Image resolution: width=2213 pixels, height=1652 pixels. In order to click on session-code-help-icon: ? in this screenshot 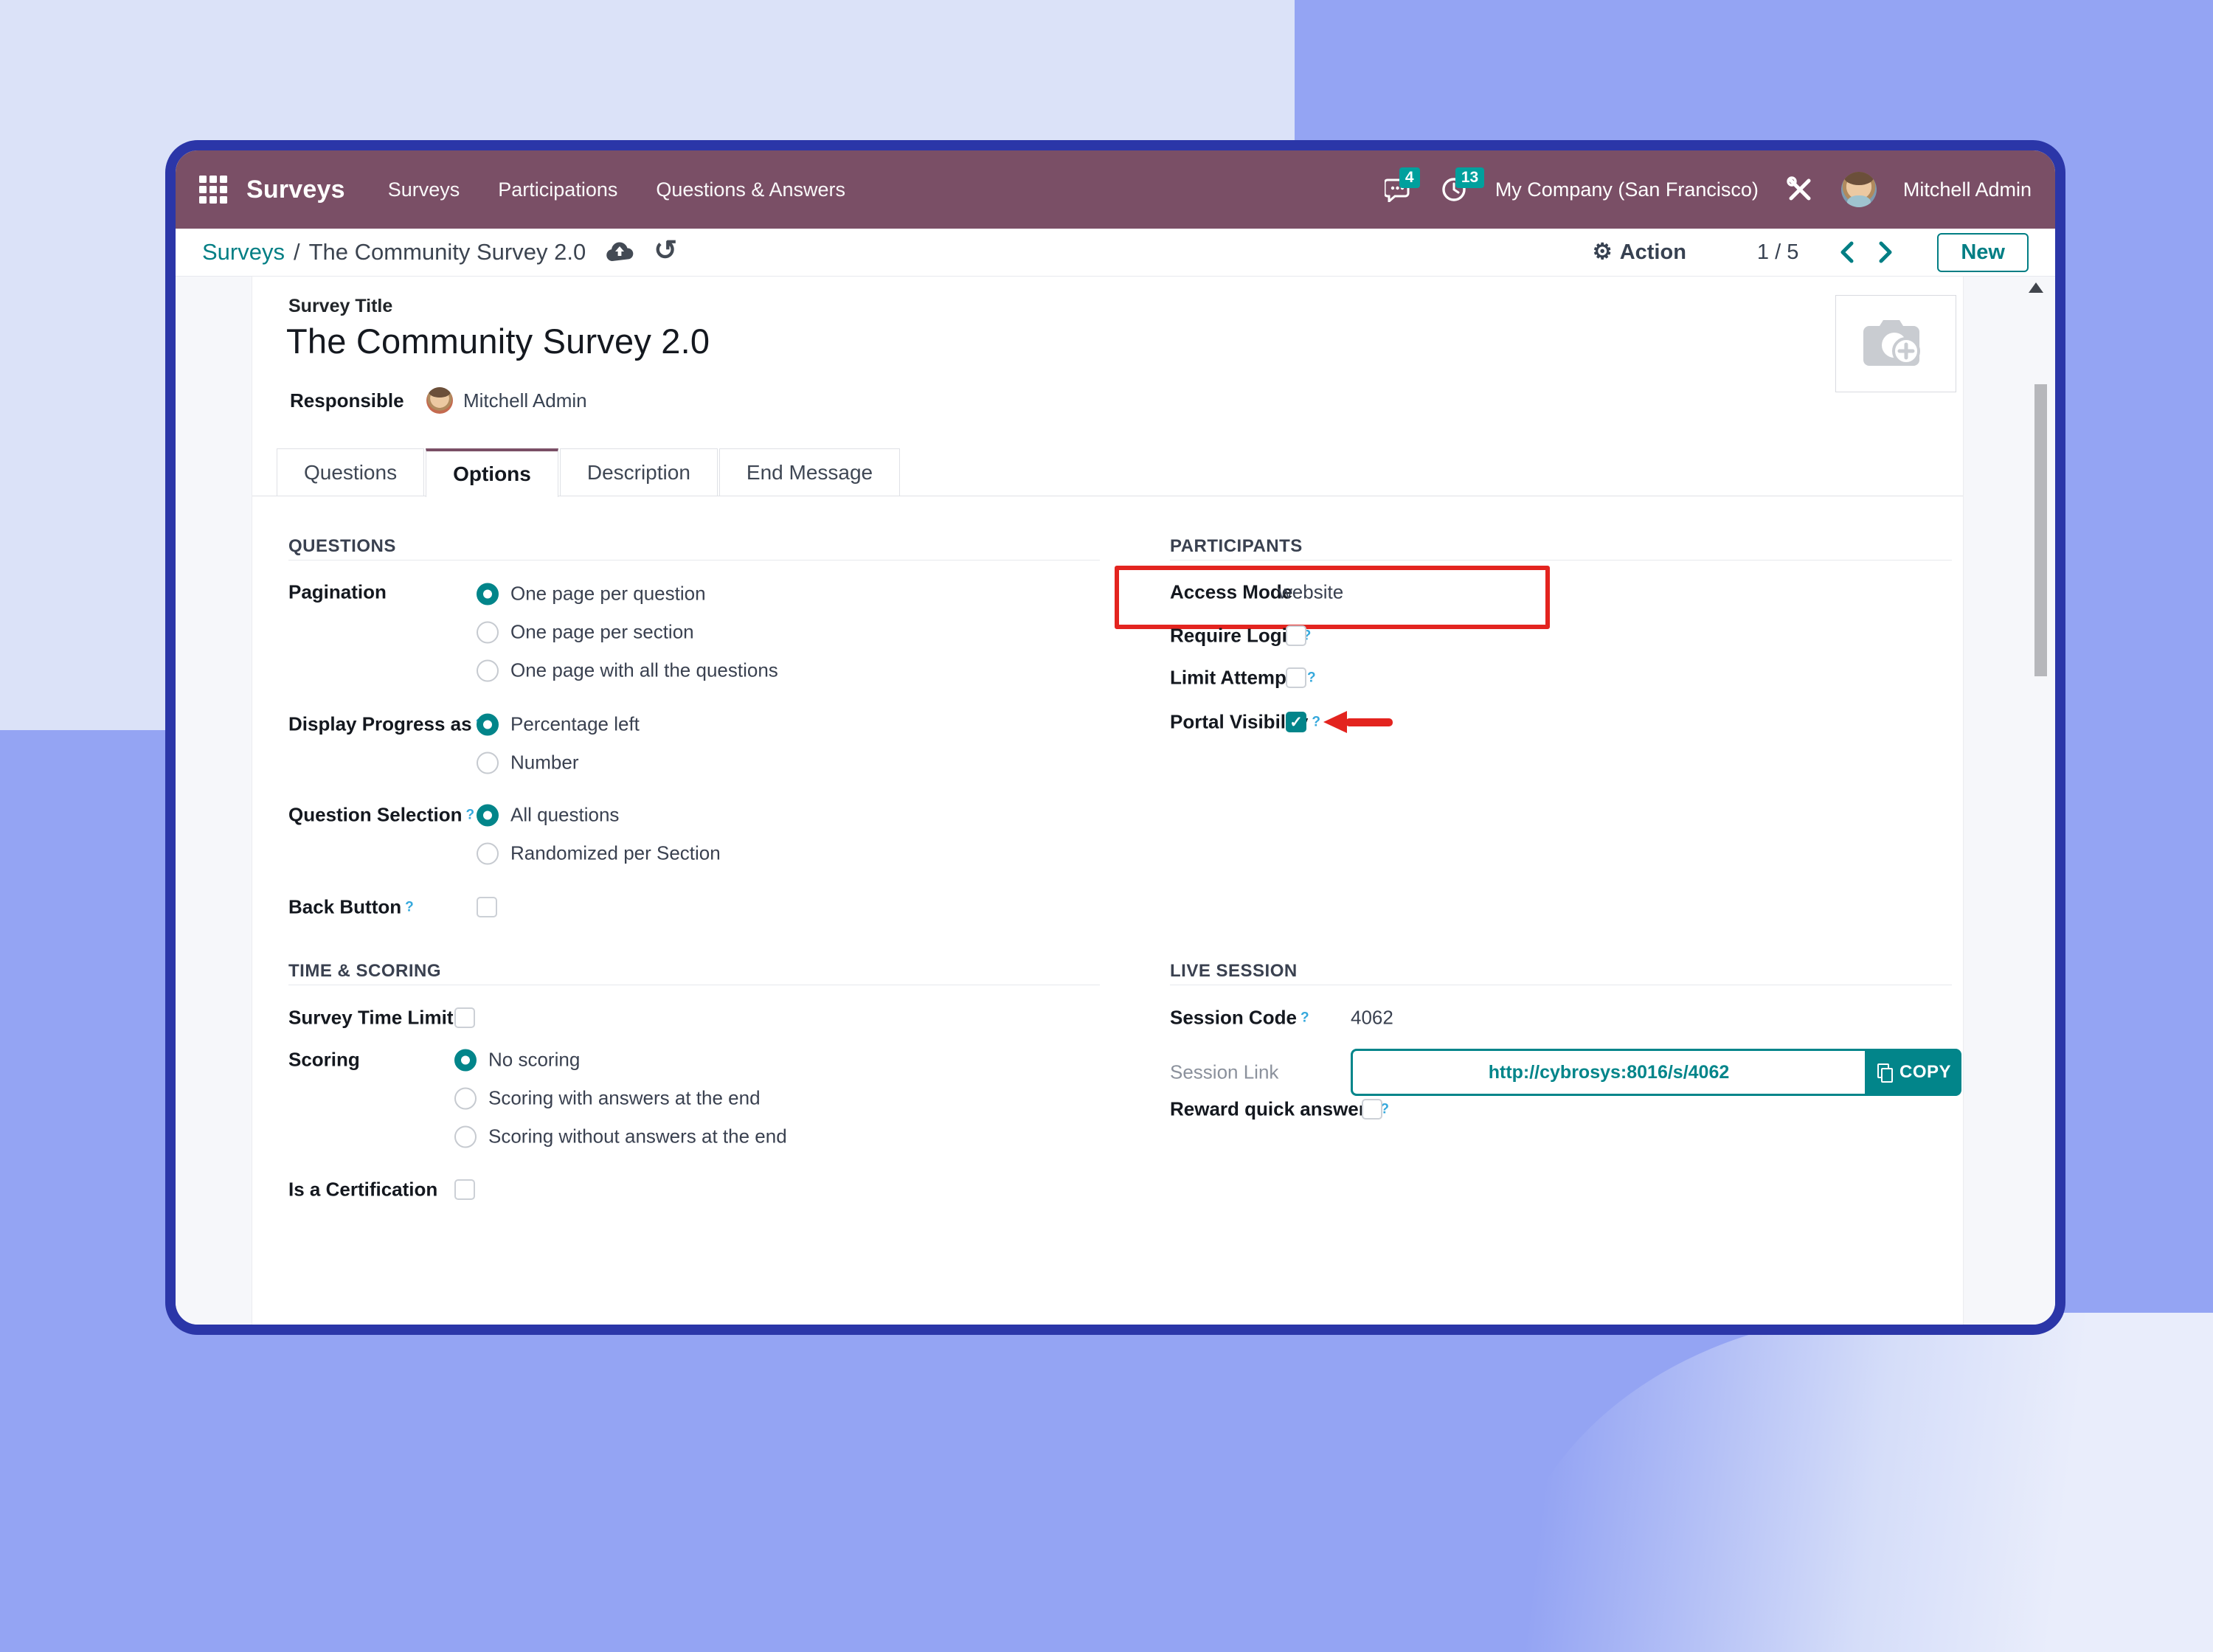, I will do `click(1305, 1018)`.